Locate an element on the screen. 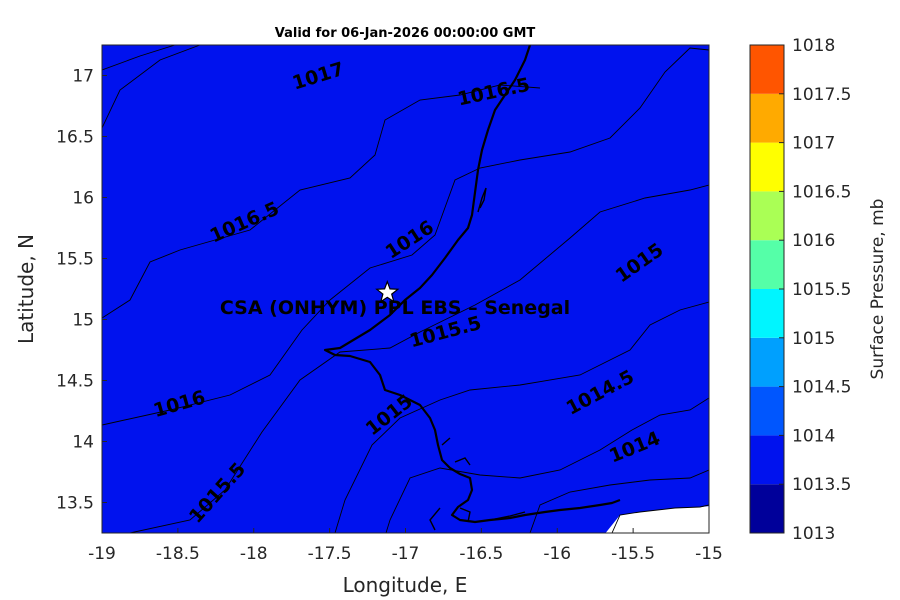 This screenshot has height=600, width=900. y-tick-label: 13.5 is located at coordinates (75, 504).